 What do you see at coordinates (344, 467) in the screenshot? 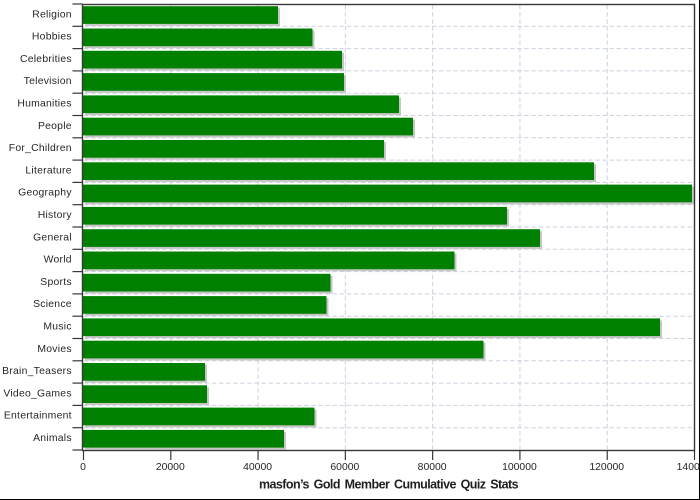
I see `svg-text: 60000` at bounding box center [344, 467].